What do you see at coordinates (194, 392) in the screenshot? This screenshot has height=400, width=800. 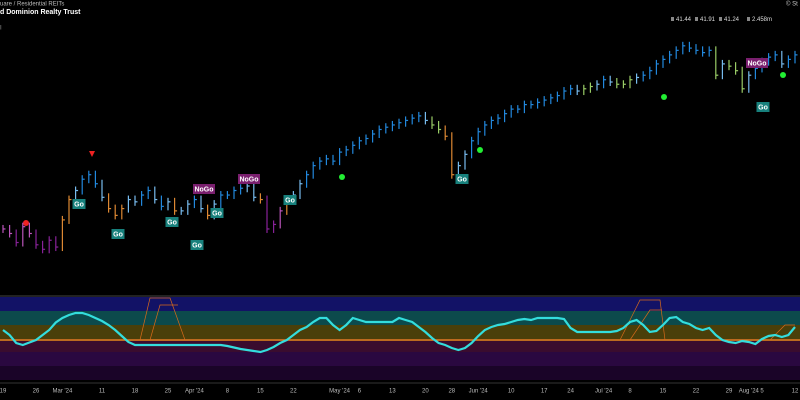 I see `x-tick-label: Apr '24` at bounding box center [194, 392].